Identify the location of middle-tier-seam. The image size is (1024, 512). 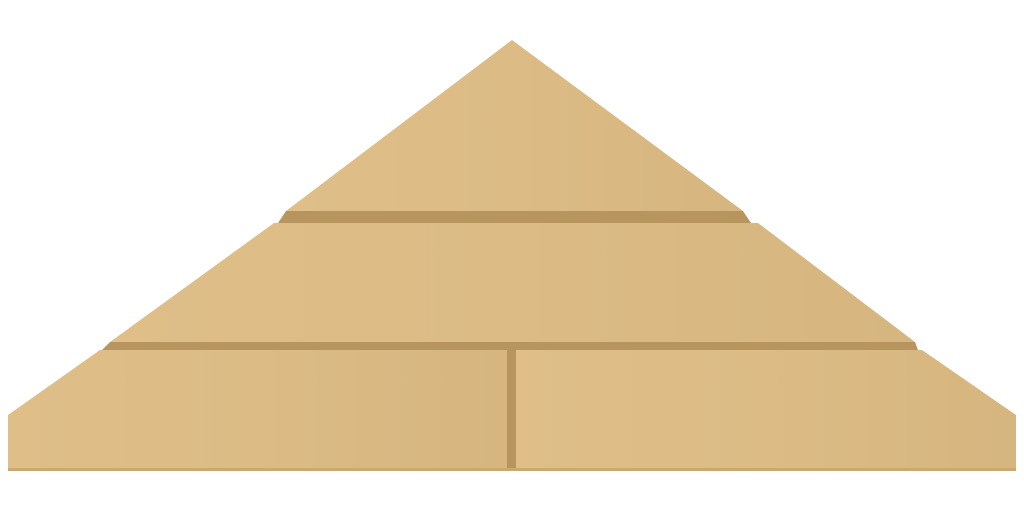
(510, 346).